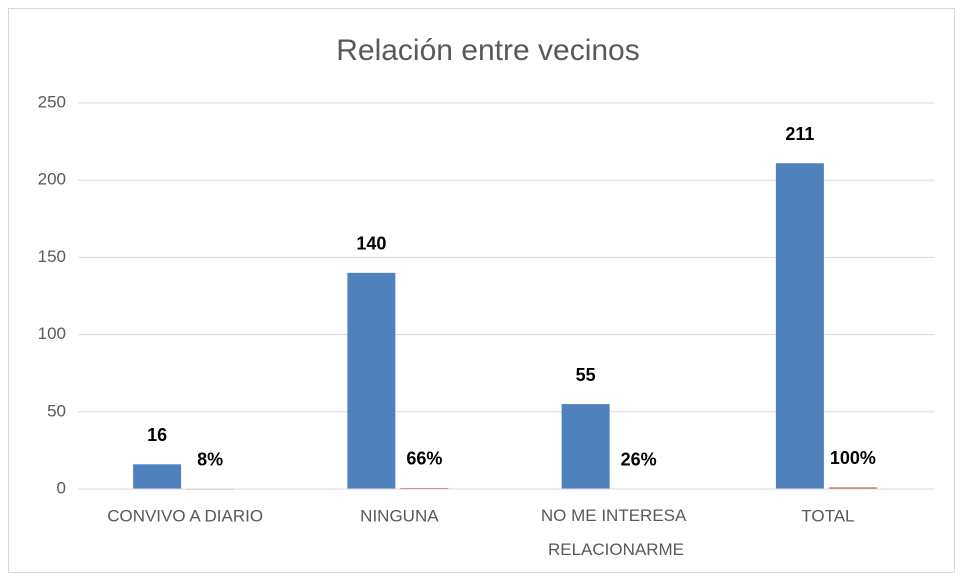 This screenshot has height=581, width=963. I want to click on value-label: 66%, so click(424, 459).